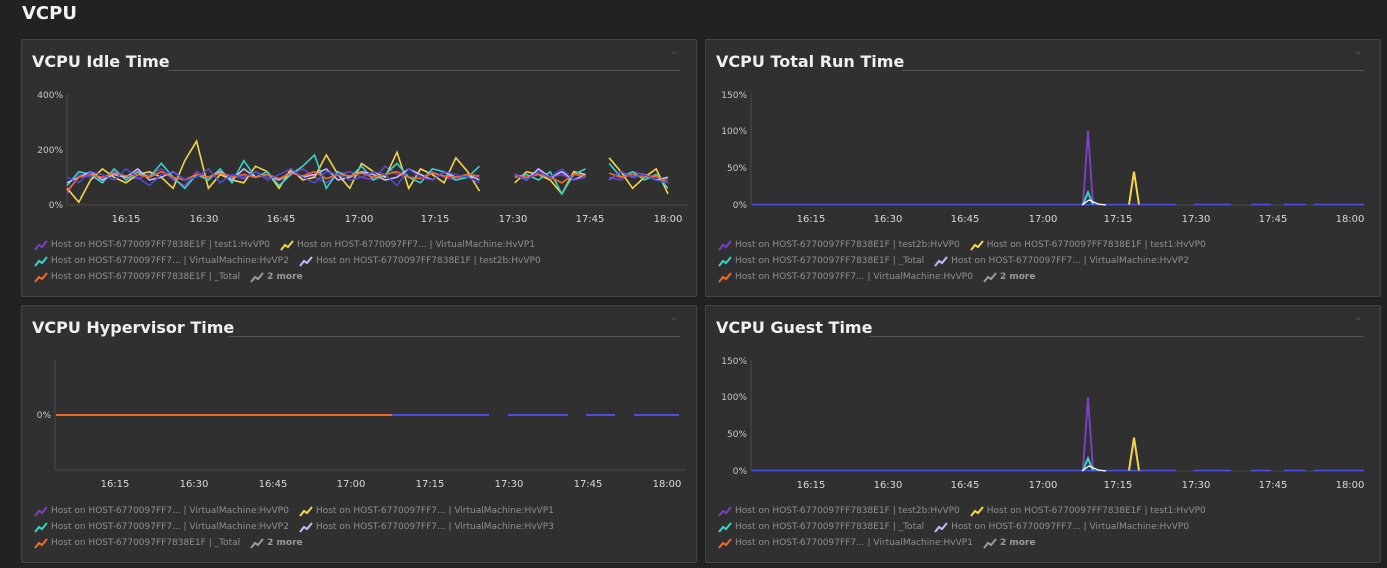 This screenshot has height=568, width=1387. I want to click on y-tick-label: 200%, so click(50, 151).